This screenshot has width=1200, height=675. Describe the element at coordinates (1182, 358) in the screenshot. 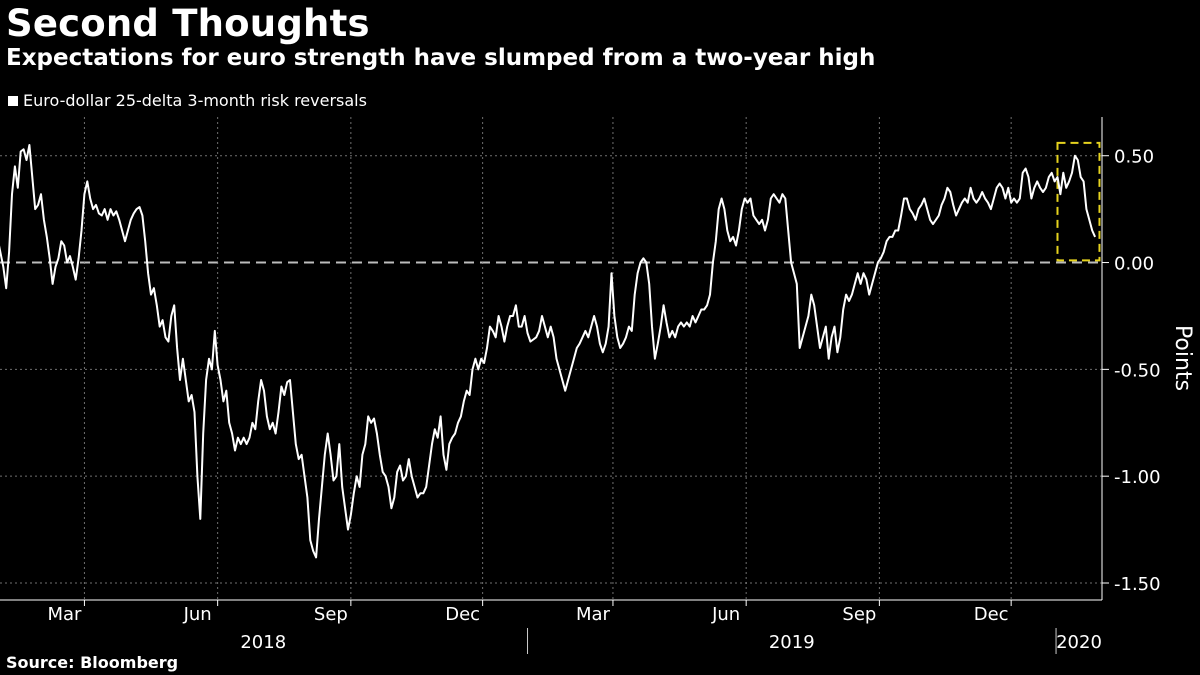

I see `y-axis-label: Points` at that location.